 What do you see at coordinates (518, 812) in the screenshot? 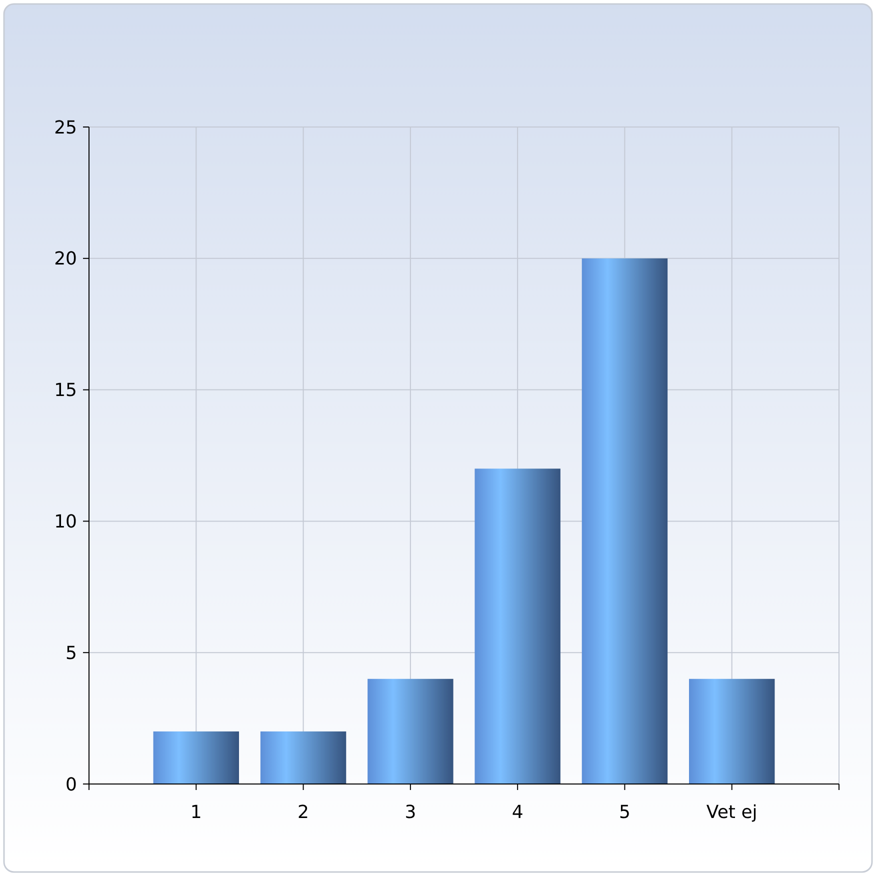
I see `x-tick-label: 4` at bounding box center [518, 812].